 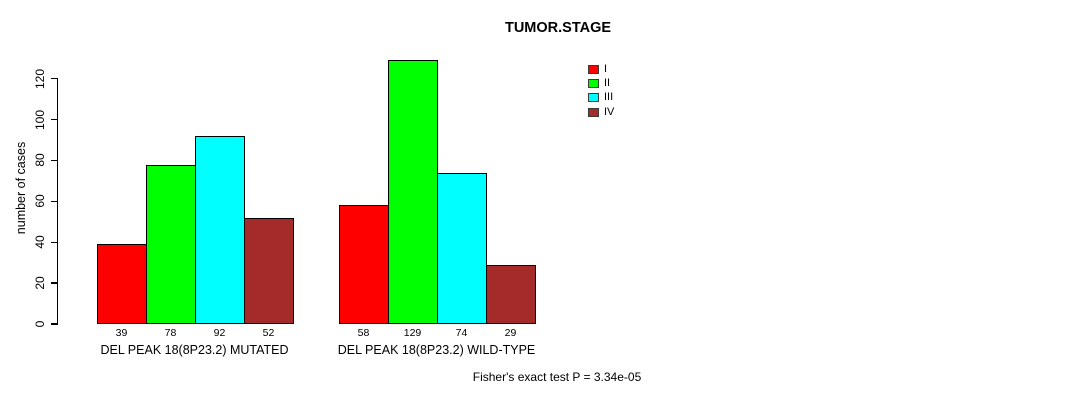 I want to click on bar-value-label: 29, so click(x=510, y=332).